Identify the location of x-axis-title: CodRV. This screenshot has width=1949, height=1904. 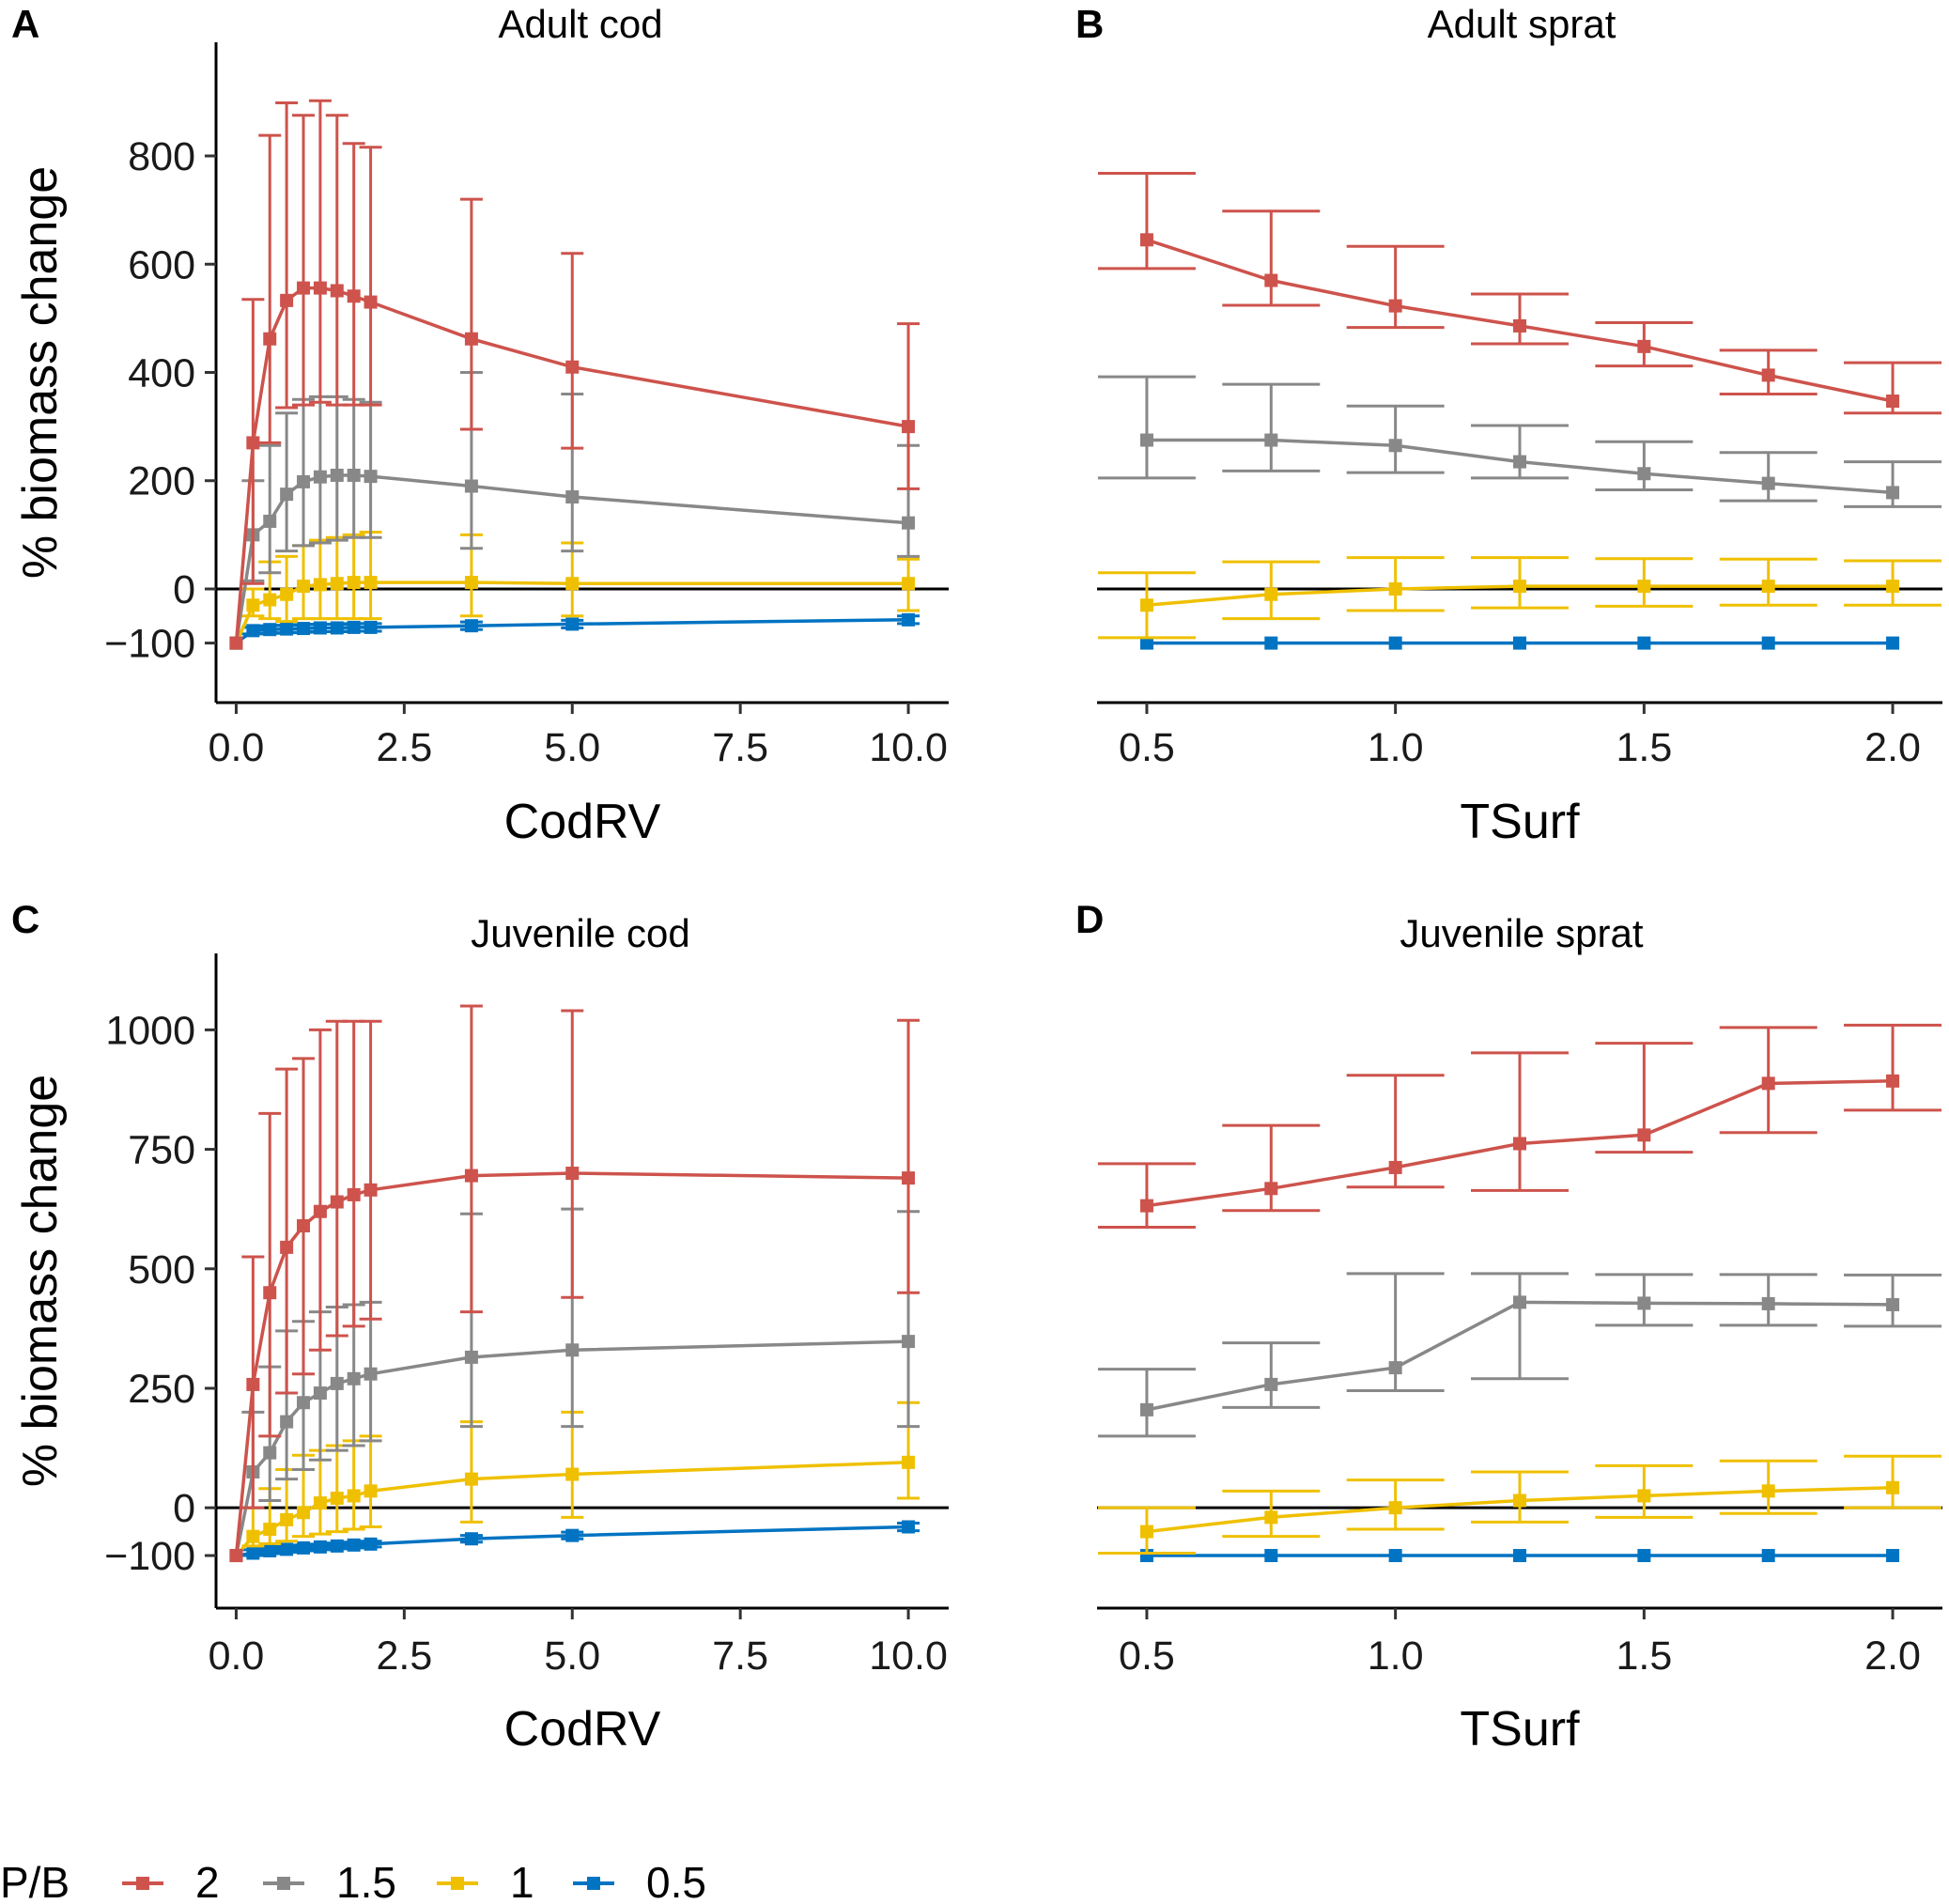
(582, 1729).